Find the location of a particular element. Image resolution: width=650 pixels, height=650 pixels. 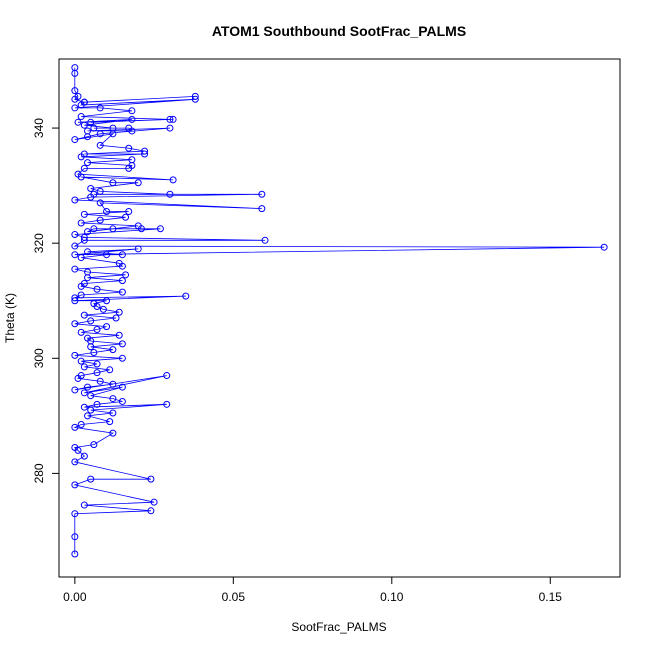

x-tick-label: 0.10 is located at coordinates (392, 597).